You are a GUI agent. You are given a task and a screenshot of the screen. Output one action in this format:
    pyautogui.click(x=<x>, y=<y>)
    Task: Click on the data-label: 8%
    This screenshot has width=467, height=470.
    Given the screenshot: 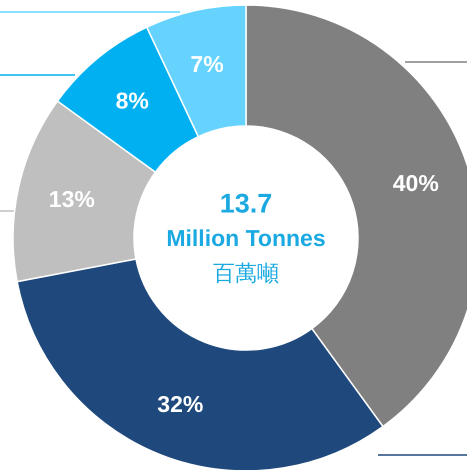 What is the action you would take?
    pyautogui.click(x=132, y=101)
    